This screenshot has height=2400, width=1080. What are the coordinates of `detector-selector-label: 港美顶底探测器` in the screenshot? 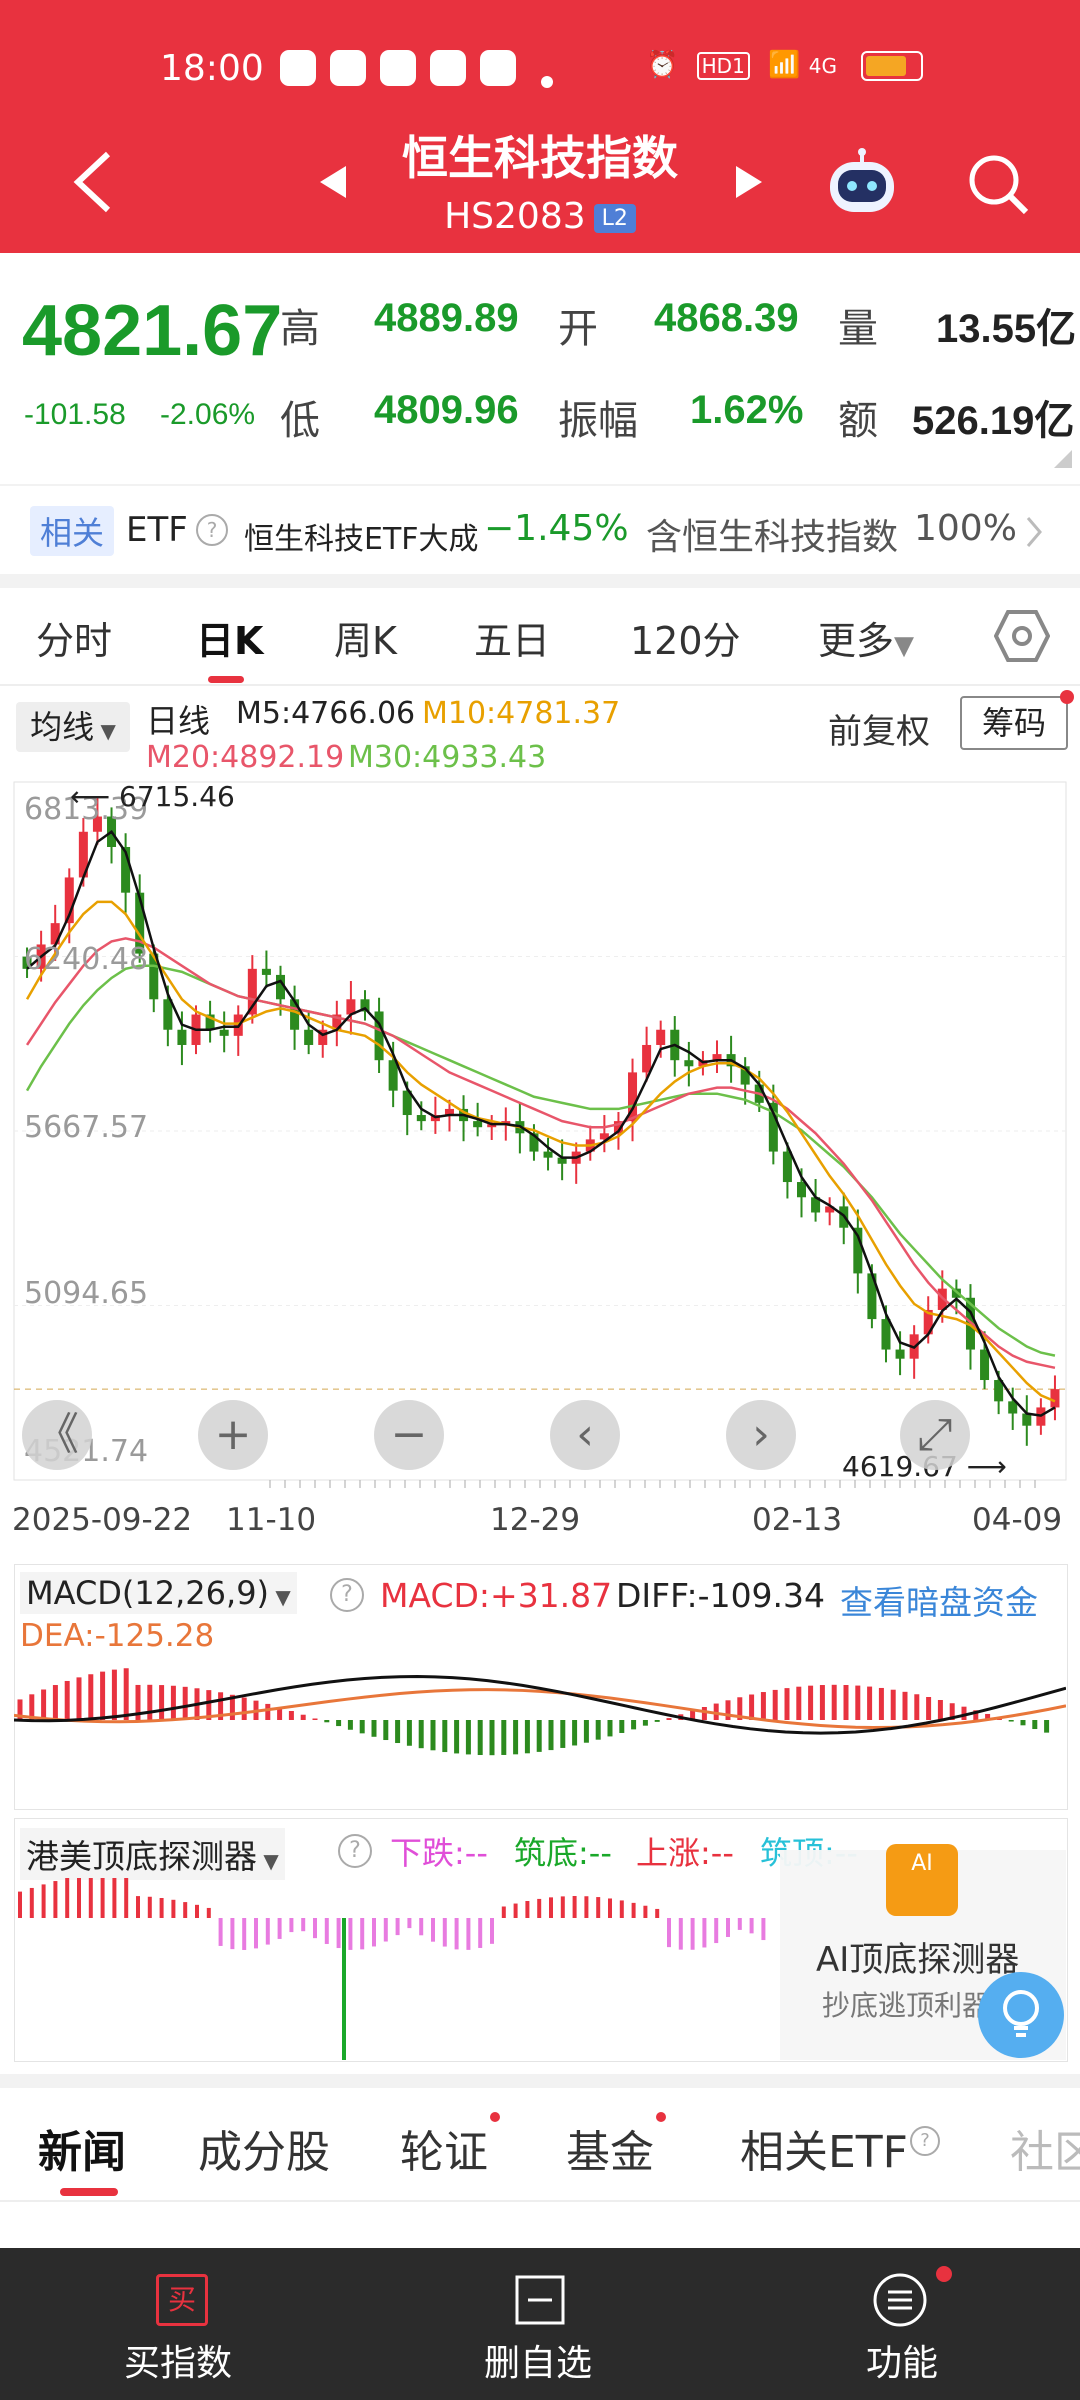 It's located at (141, 1856).